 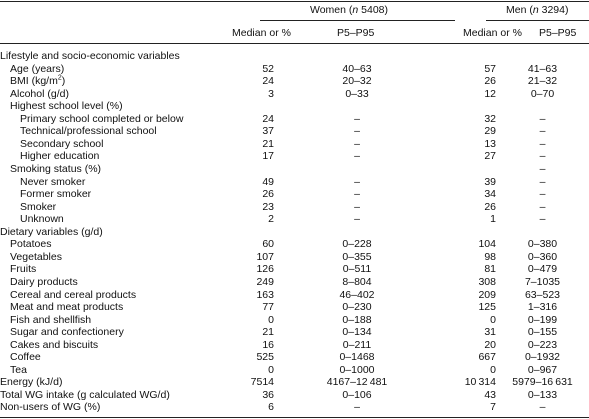 I want to click on table-row: Non-users of WG (%) 6 – 7 –, so click(x=294, y=407).